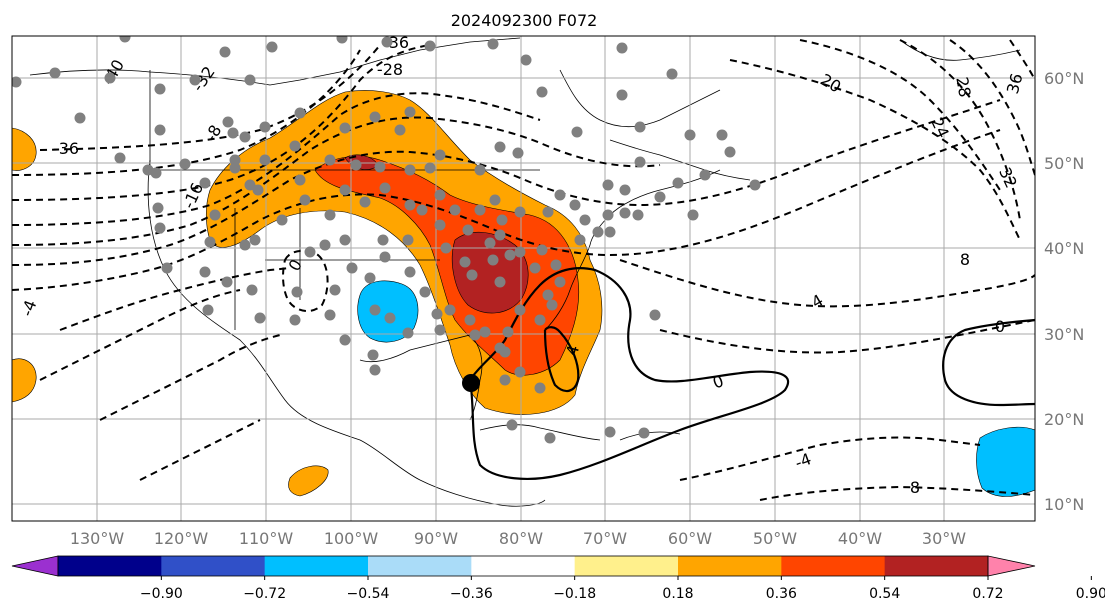 This screenshot has width=1105, height=615. Describe the element at coordinates (572, 350) in the screenshot. I see `contour-label: 4` at that location.